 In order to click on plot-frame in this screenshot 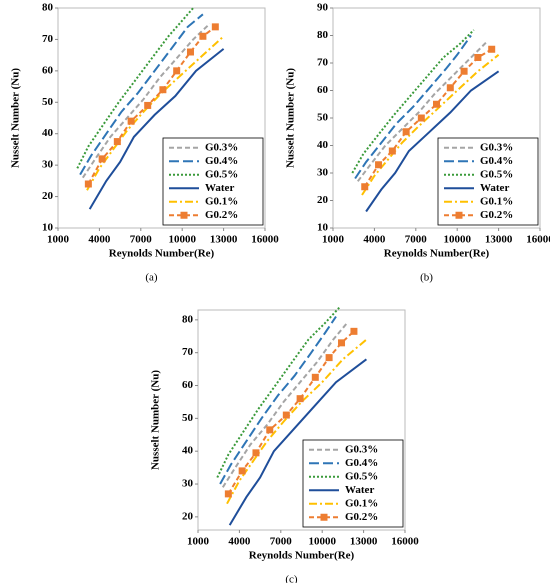, I will do `click(301, 420)`.